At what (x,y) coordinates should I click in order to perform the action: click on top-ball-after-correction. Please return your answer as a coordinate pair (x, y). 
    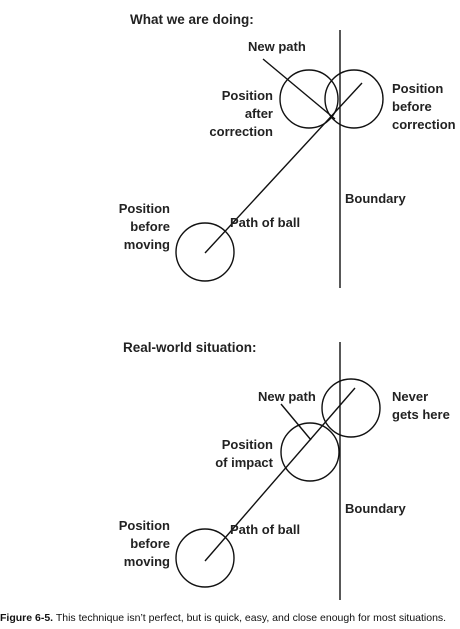
    Looking at the image, I should click on (309, 99).